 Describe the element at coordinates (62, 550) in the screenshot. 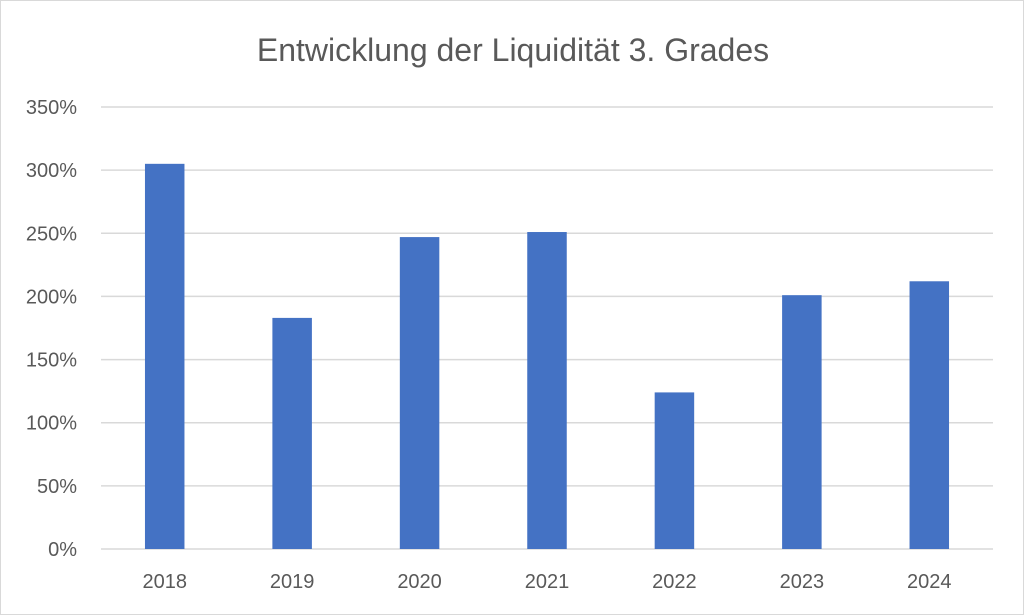

I see `y-tick-label: 0%` at that location.